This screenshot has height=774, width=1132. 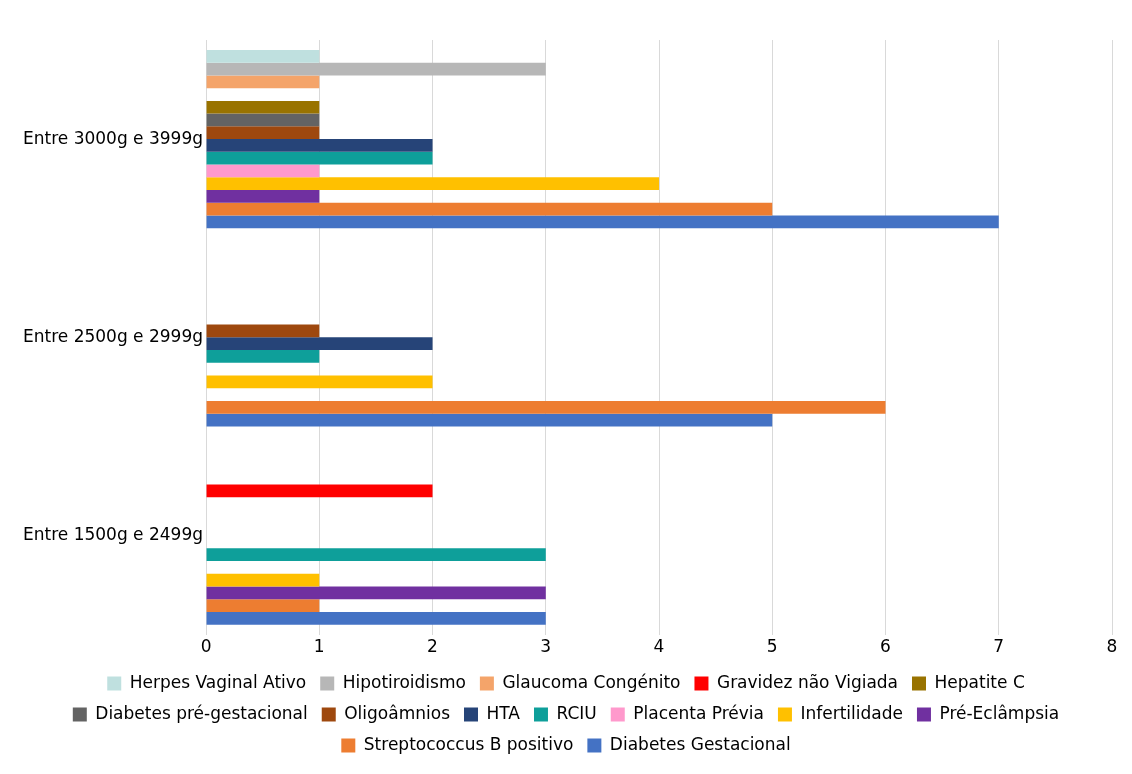 I want to click on legend-label: Hipotiroidismo, so click(x=404, y=681).